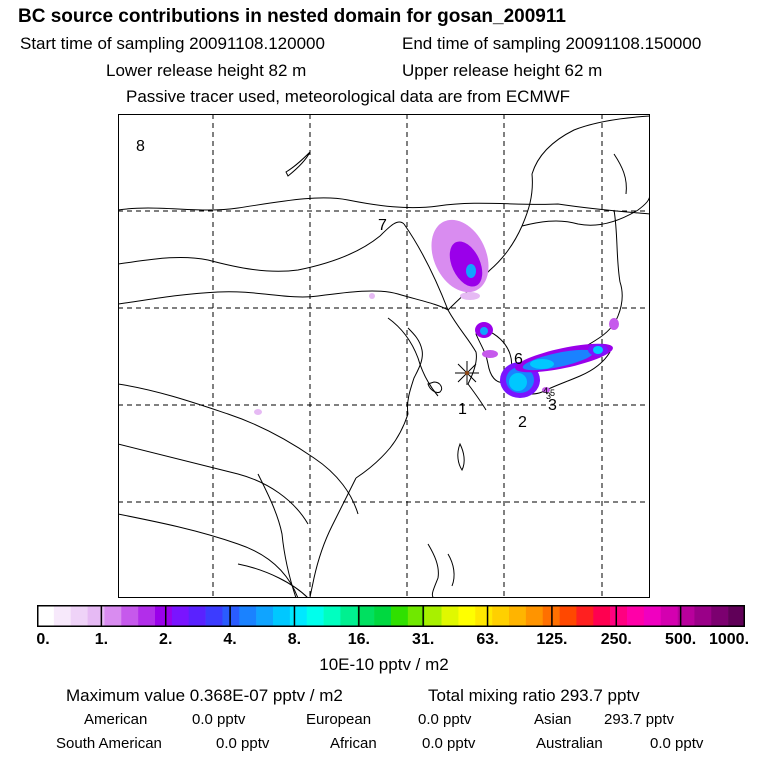  Describe the element at coordinates (204, 695) in the screenshot. I see `maximum-value: Maximum value 0.368E-07 pptv / m2` at that location.